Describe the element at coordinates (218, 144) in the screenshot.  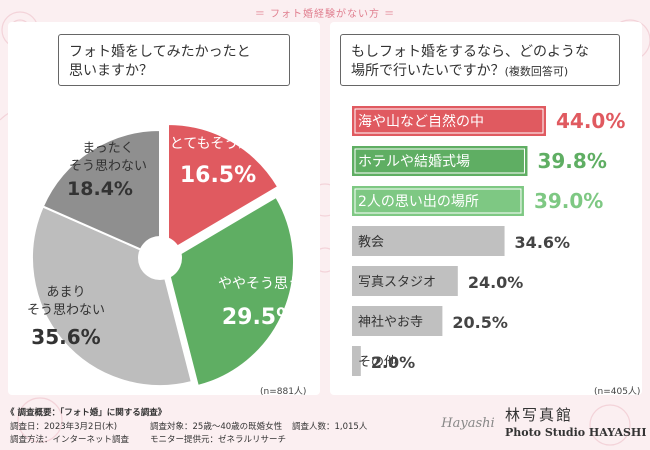
I see `pie-label-0: とてもそう思う` at that location.